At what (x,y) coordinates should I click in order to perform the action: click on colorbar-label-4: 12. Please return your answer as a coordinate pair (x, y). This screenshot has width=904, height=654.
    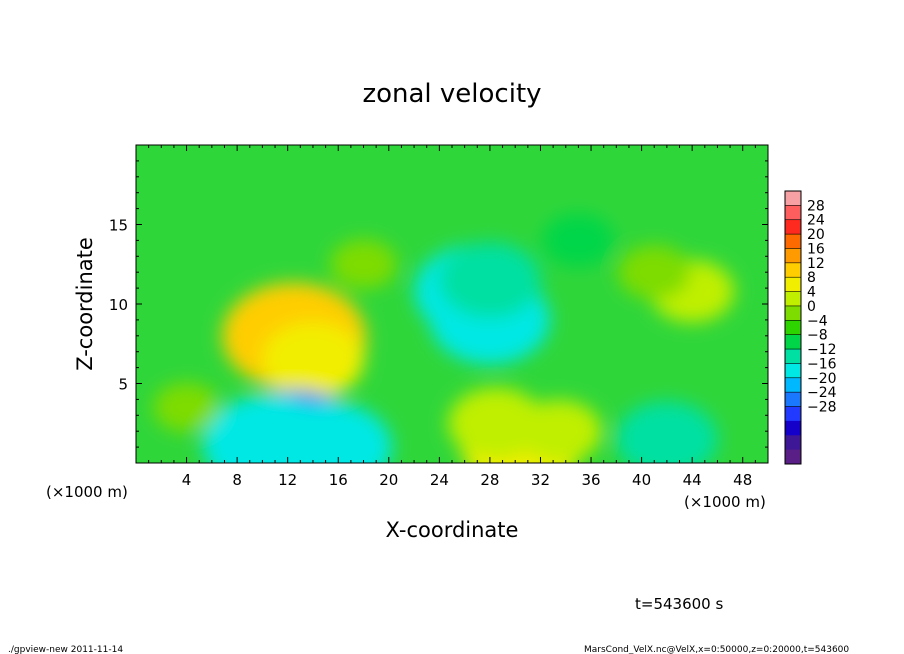
    Looking at the image, I should click on (816, 264).